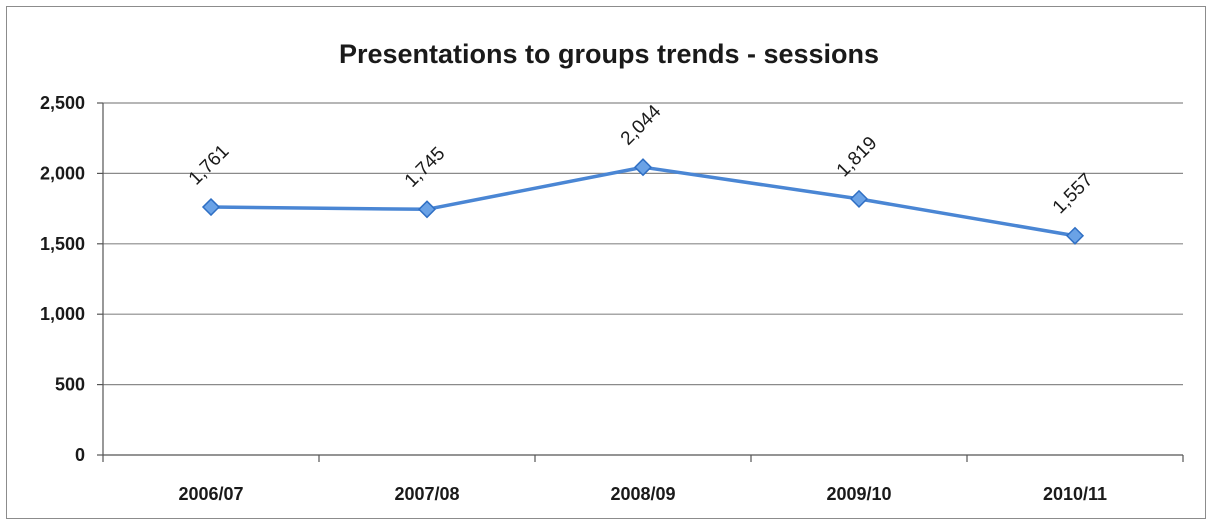  What do you see at coordinates (62, 173) in the screenshot?
I see `y-tick-label: 2,000` at bounding box center [62, 173].